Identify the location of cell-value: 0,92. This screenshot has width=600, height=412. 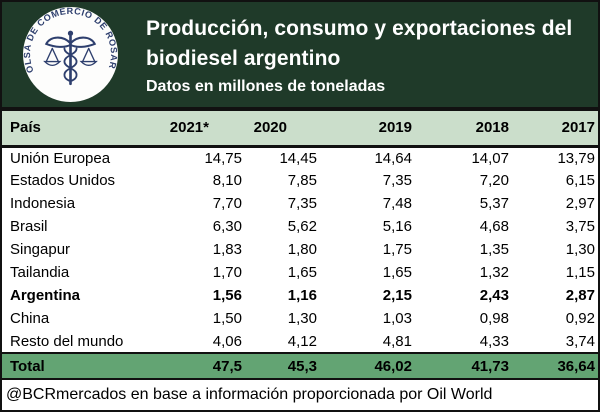
(580, 318).